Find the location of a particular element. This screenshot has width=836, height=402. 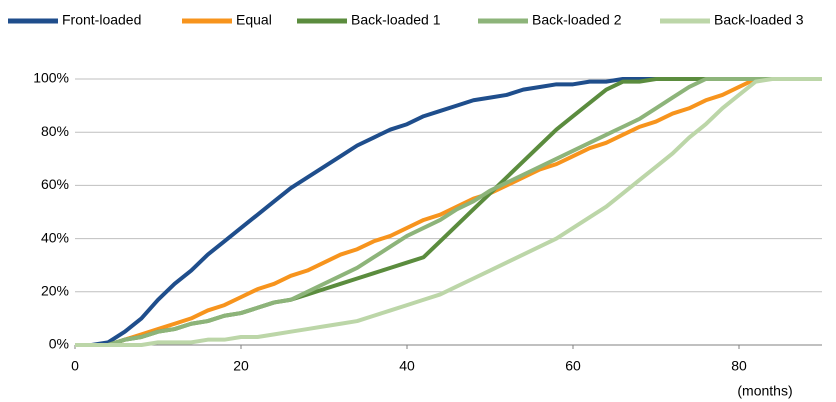

y-tick-label: 40% is located at coordinates (55, 237).